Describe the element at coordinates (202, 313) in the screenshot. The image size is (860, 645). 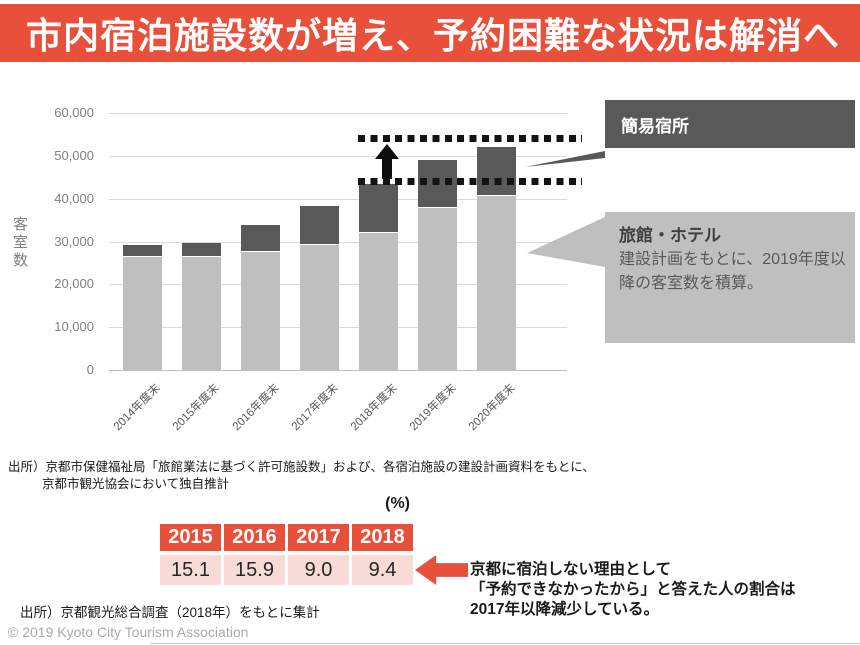
I see `bar-2015年度末-hotel` at that location.